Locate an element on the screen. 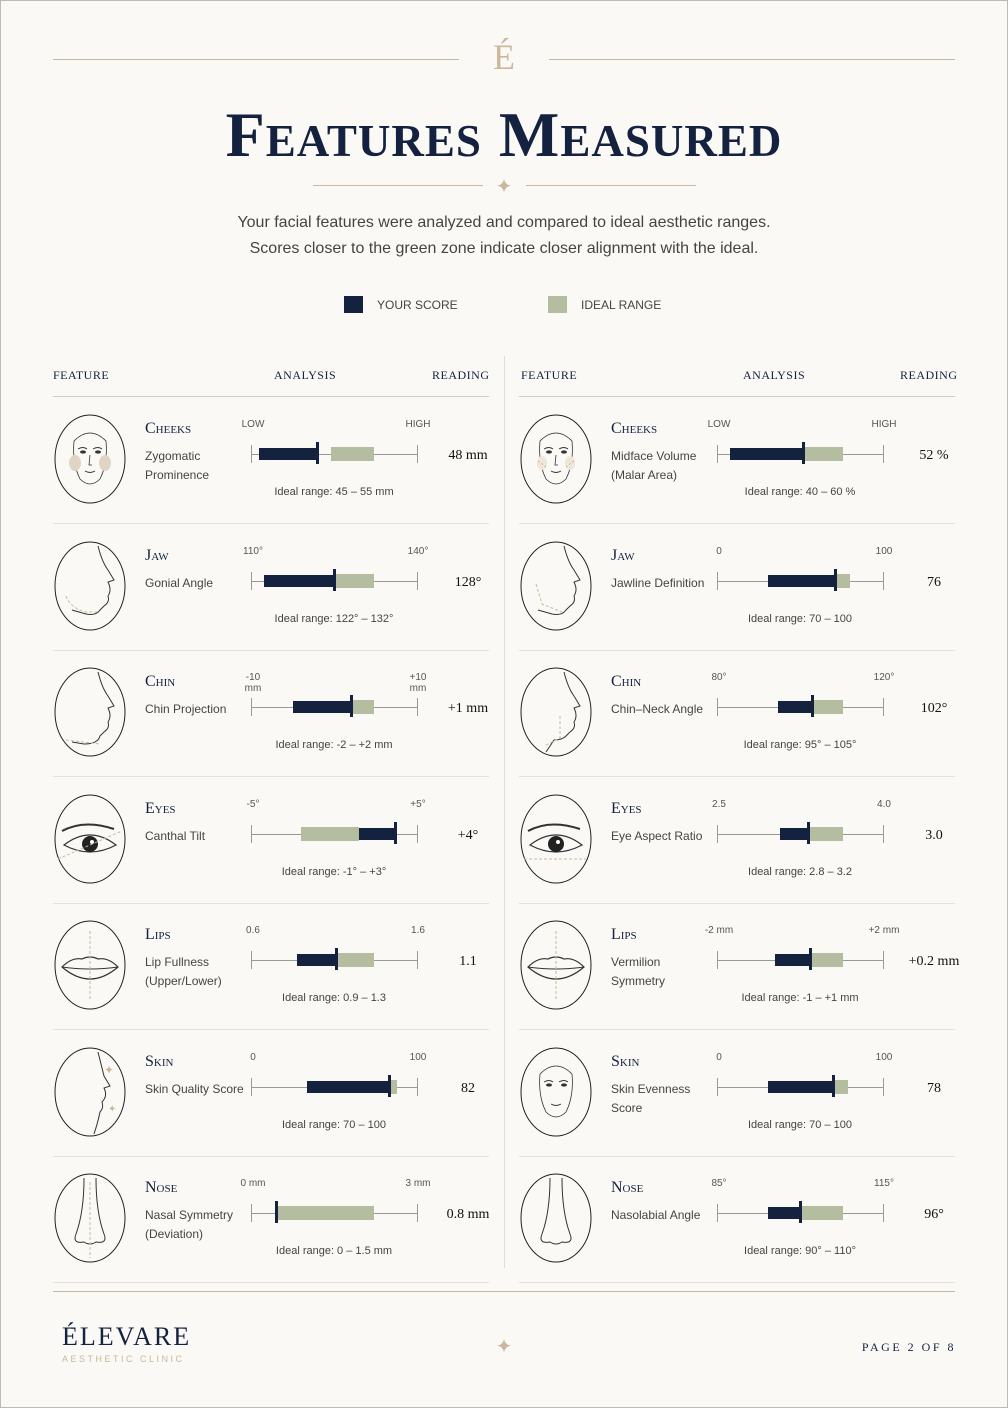 The height and width of the screenshot is (1408, 1008). reading-value: +4° is located at coordinates (468, 835).